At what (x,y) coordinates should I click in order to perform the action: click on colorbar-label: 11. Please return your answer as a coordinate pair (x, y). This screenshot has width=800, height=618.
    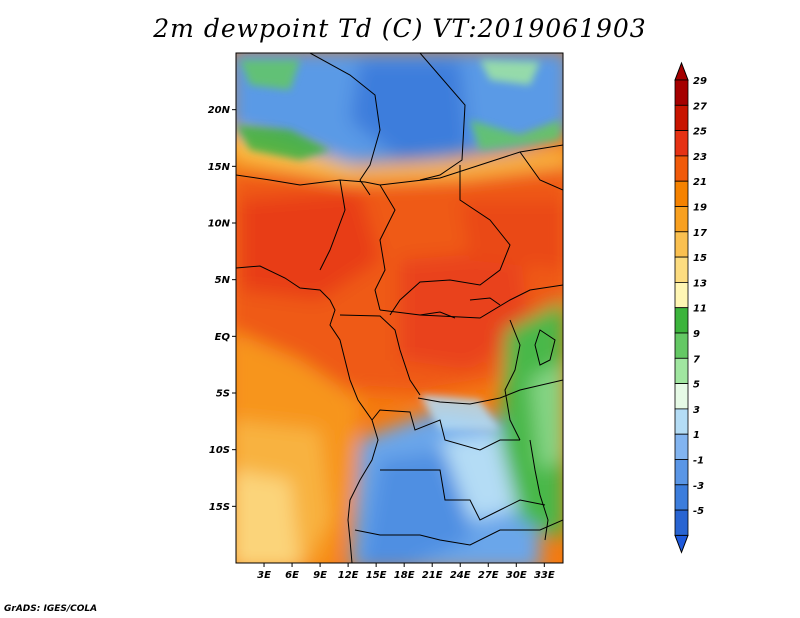
    Looking at the image, I should click on (700, 309).